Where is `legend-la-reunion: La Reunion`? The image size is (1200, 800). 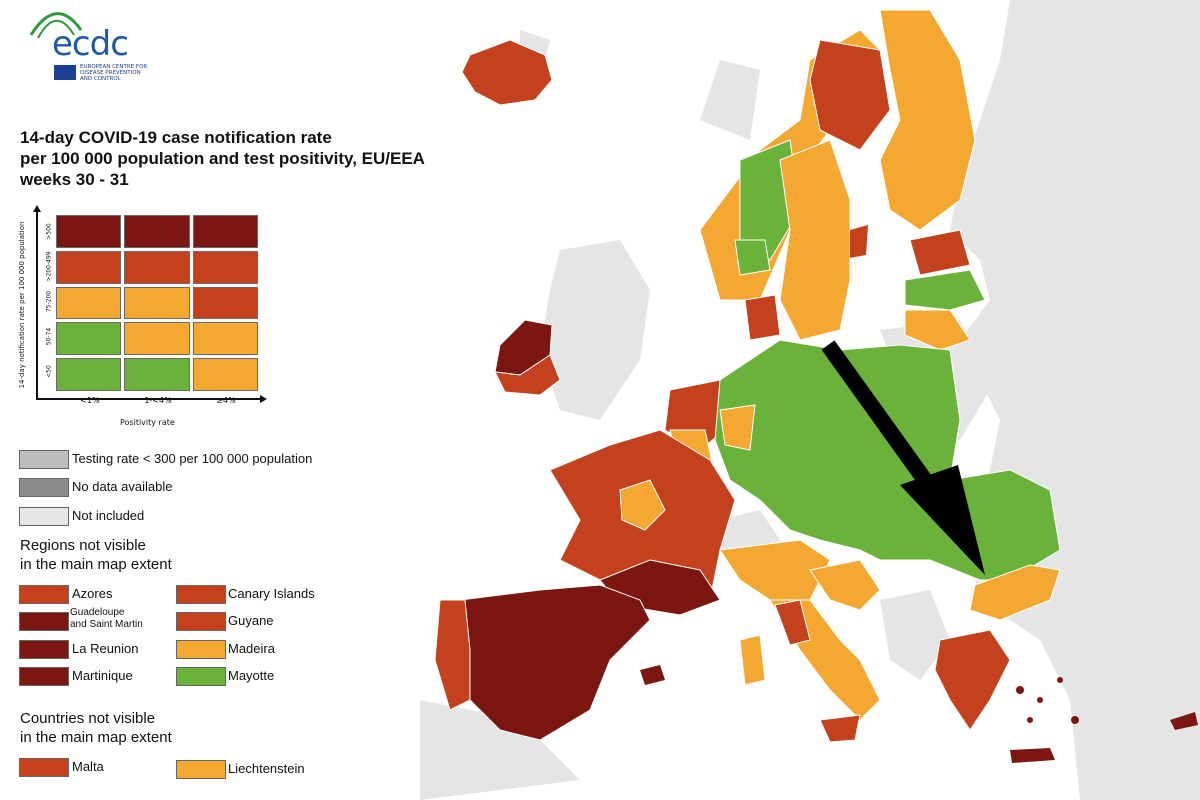
legend-la-reunion: La Reunion is located at coordinates (105, 648).